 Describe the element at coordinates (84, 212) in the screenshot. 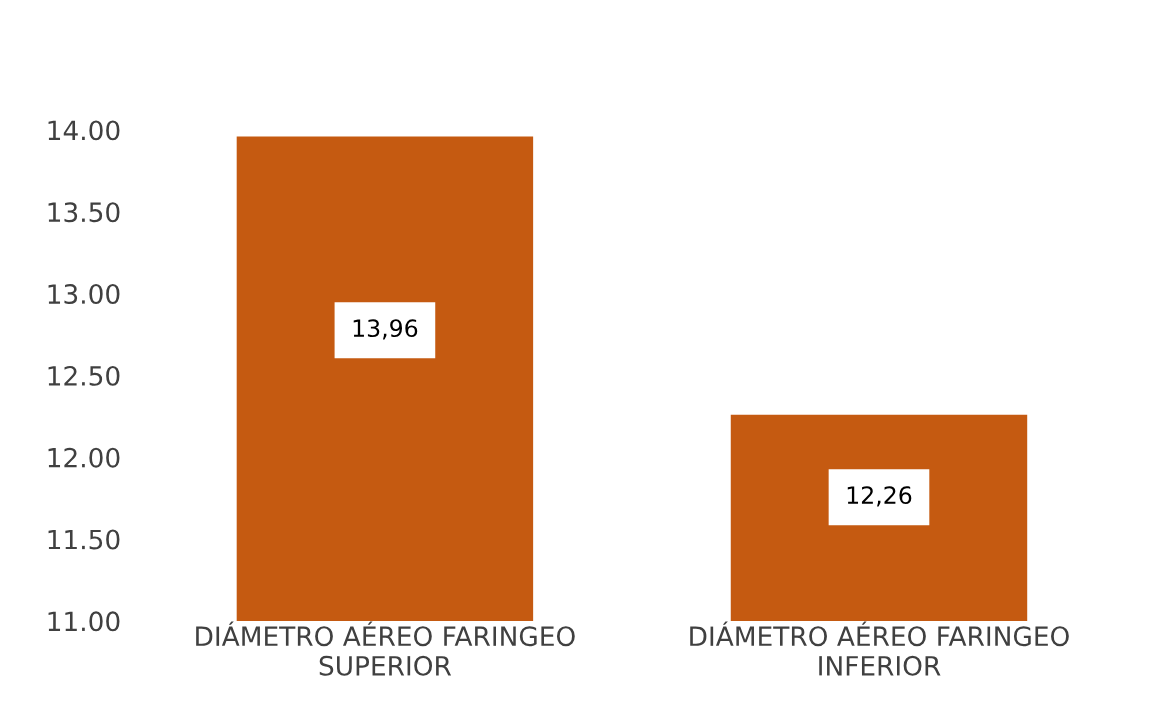

I see `y-tick-label: 13.50` at that location.